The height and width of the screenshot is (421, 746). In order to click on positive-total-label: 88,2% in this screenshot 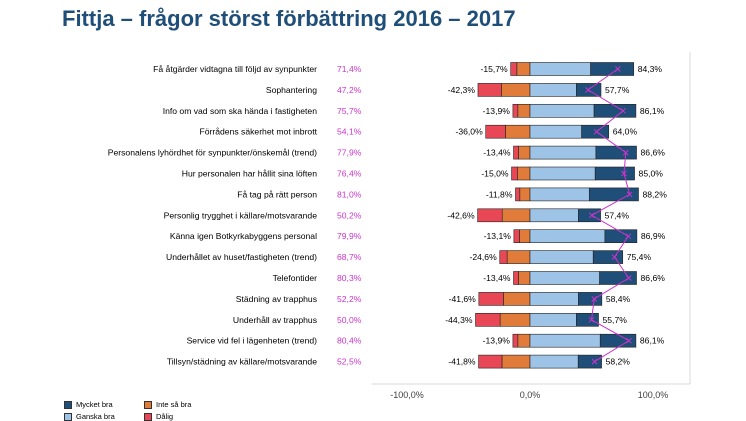, I will do `click(654, 194)`.